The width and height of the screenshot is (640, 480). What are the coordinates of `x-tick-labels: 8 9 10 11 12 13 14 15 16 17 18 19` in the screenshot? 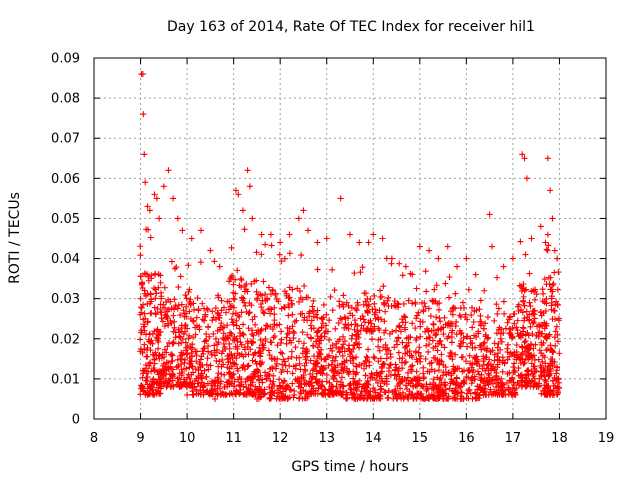 It's located at (352, 438).